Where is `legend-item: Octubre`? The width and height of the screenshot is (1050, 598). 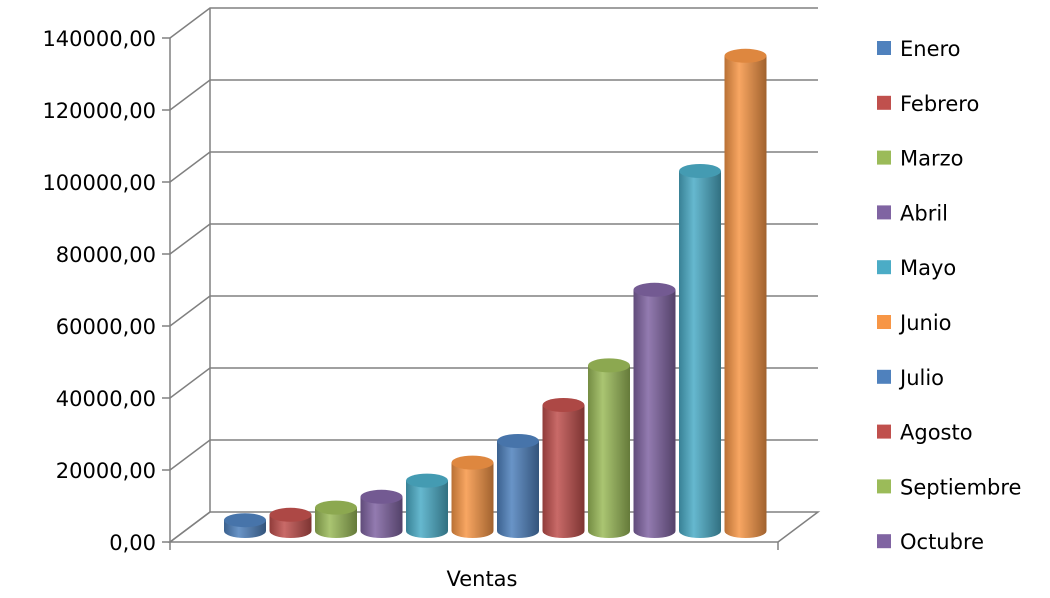 legend-item: Octubre is located at coordinates (930, 542).